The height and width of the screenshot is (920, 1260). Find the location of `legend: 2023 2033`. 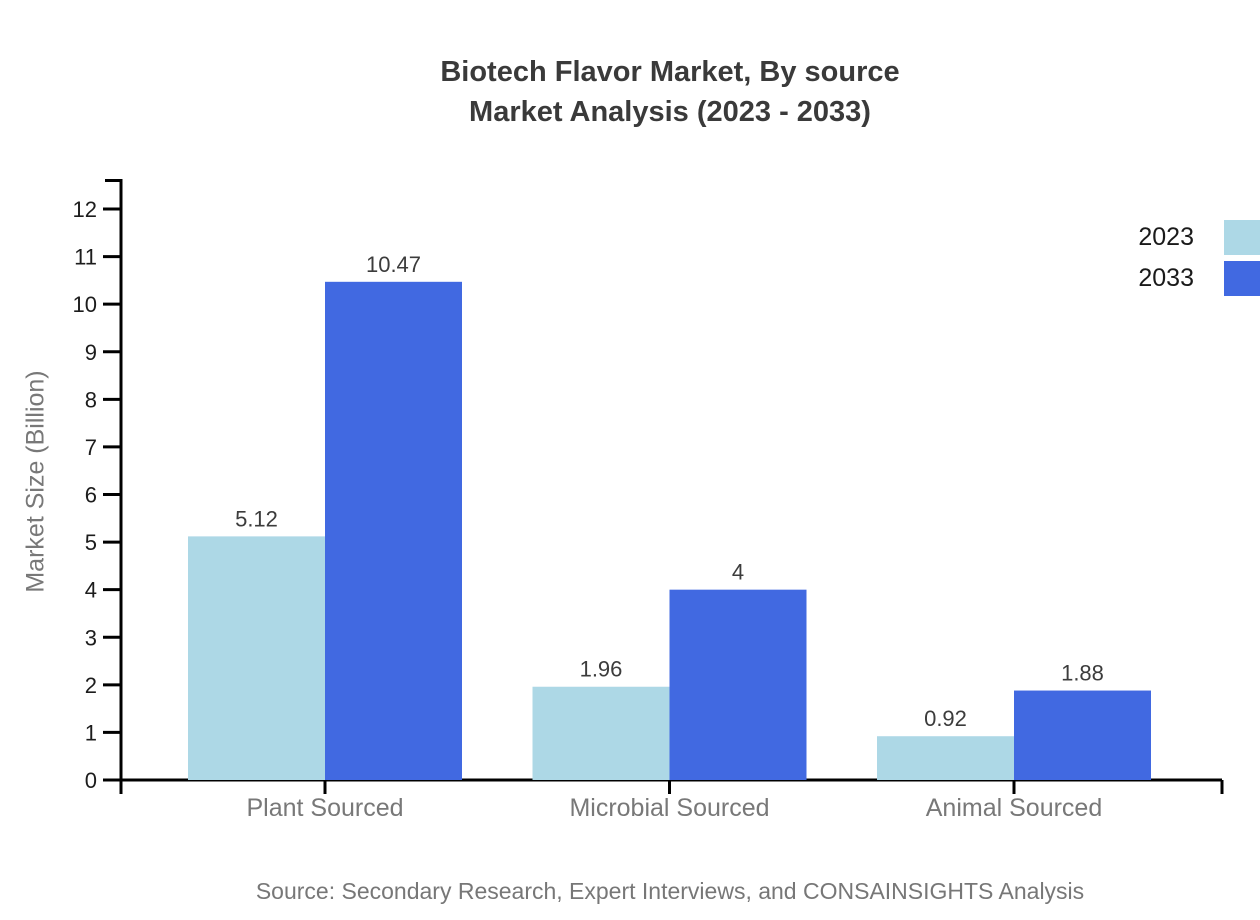

legend: 2023 2033 is located at coordinates (1199, 261).